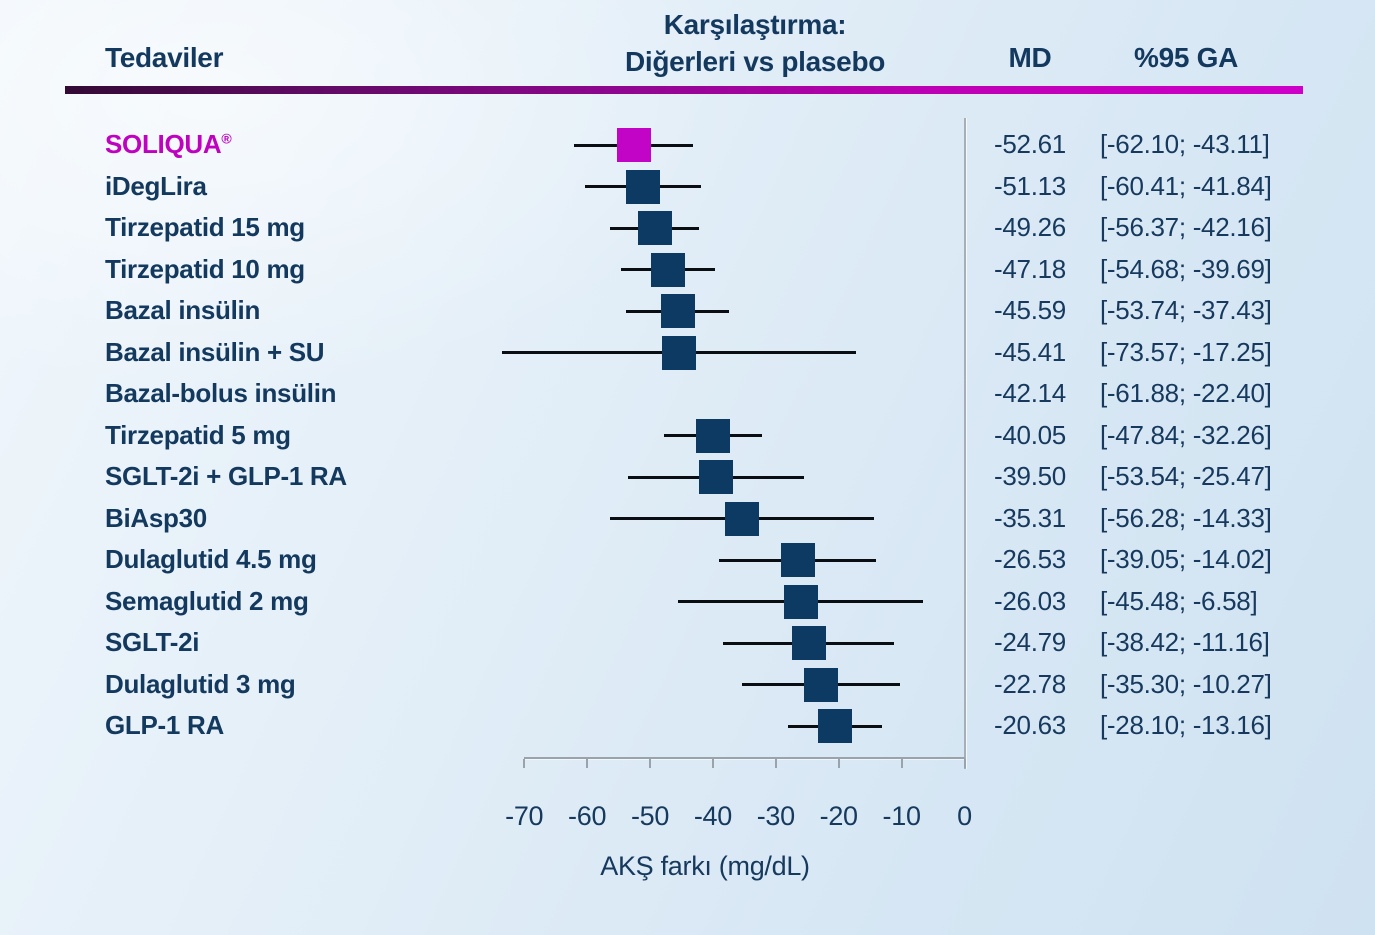 The height and width of the screenshot is (935, 1375). I want to click on treatment-label: iDegLira, so click(156, 185).